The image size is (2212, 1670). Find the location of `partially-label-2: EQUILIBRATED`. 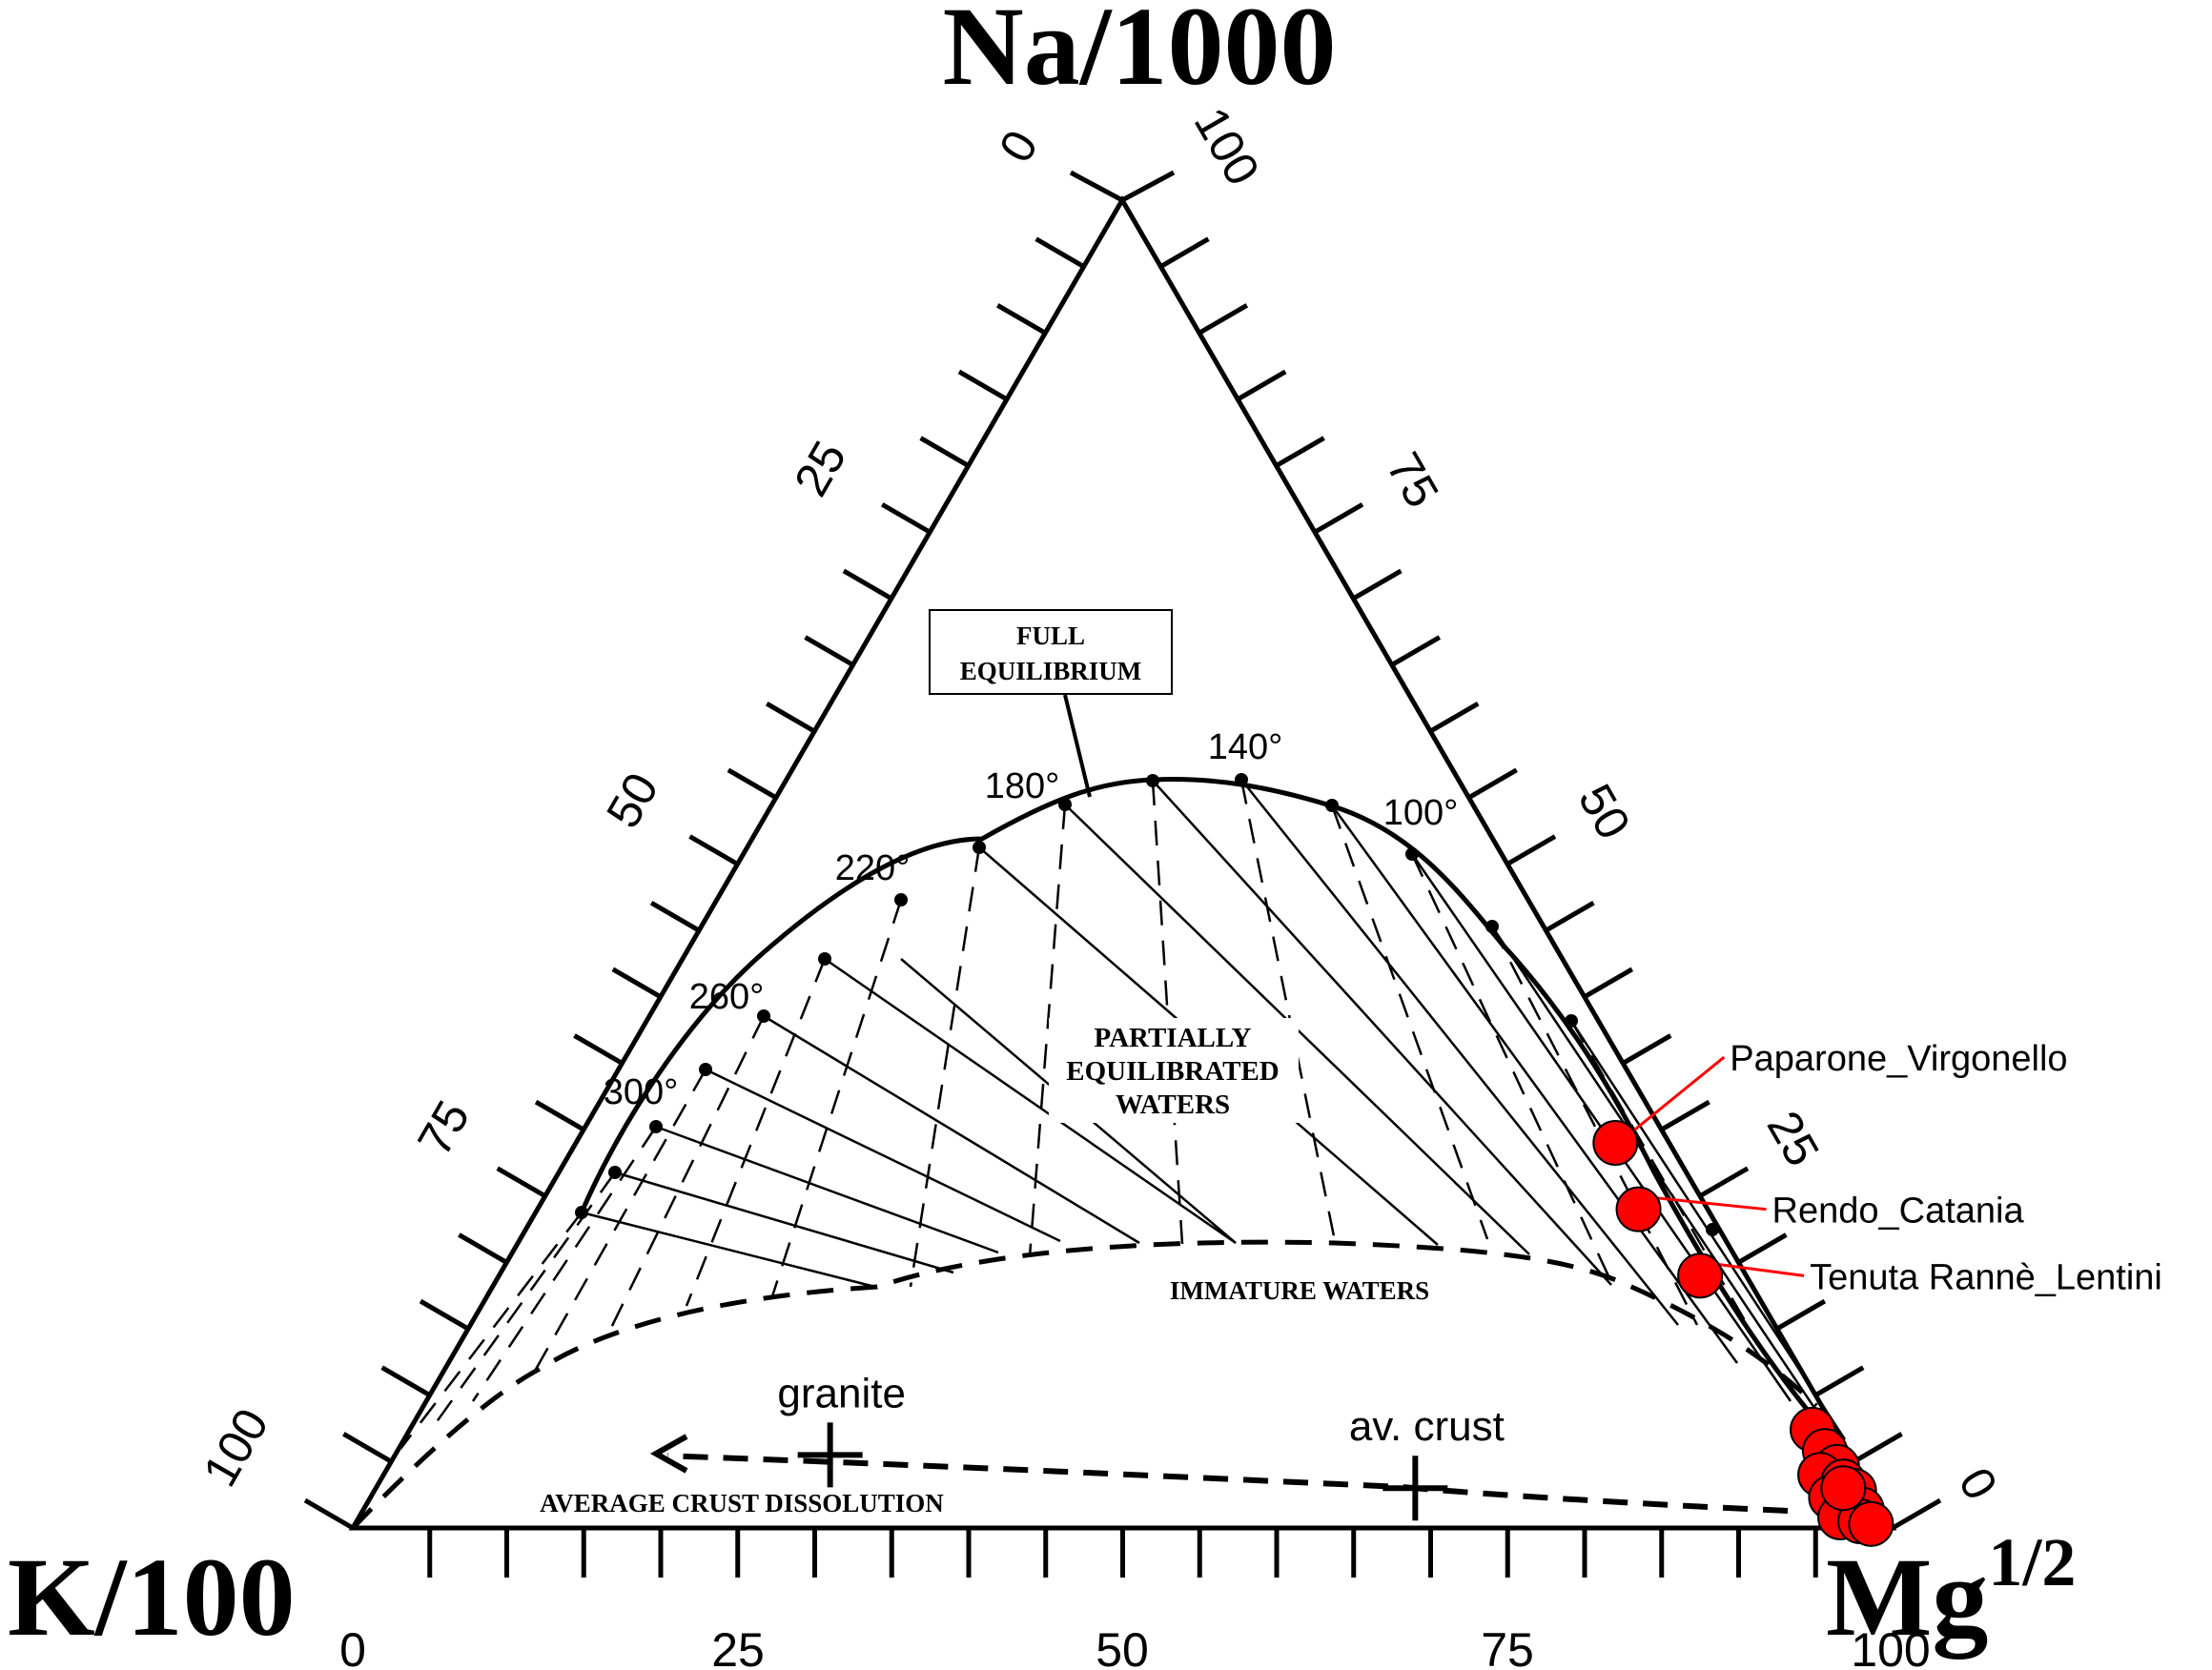

partially-label-2: EQUILIBRATED is located at coordinates (1172, 1071).